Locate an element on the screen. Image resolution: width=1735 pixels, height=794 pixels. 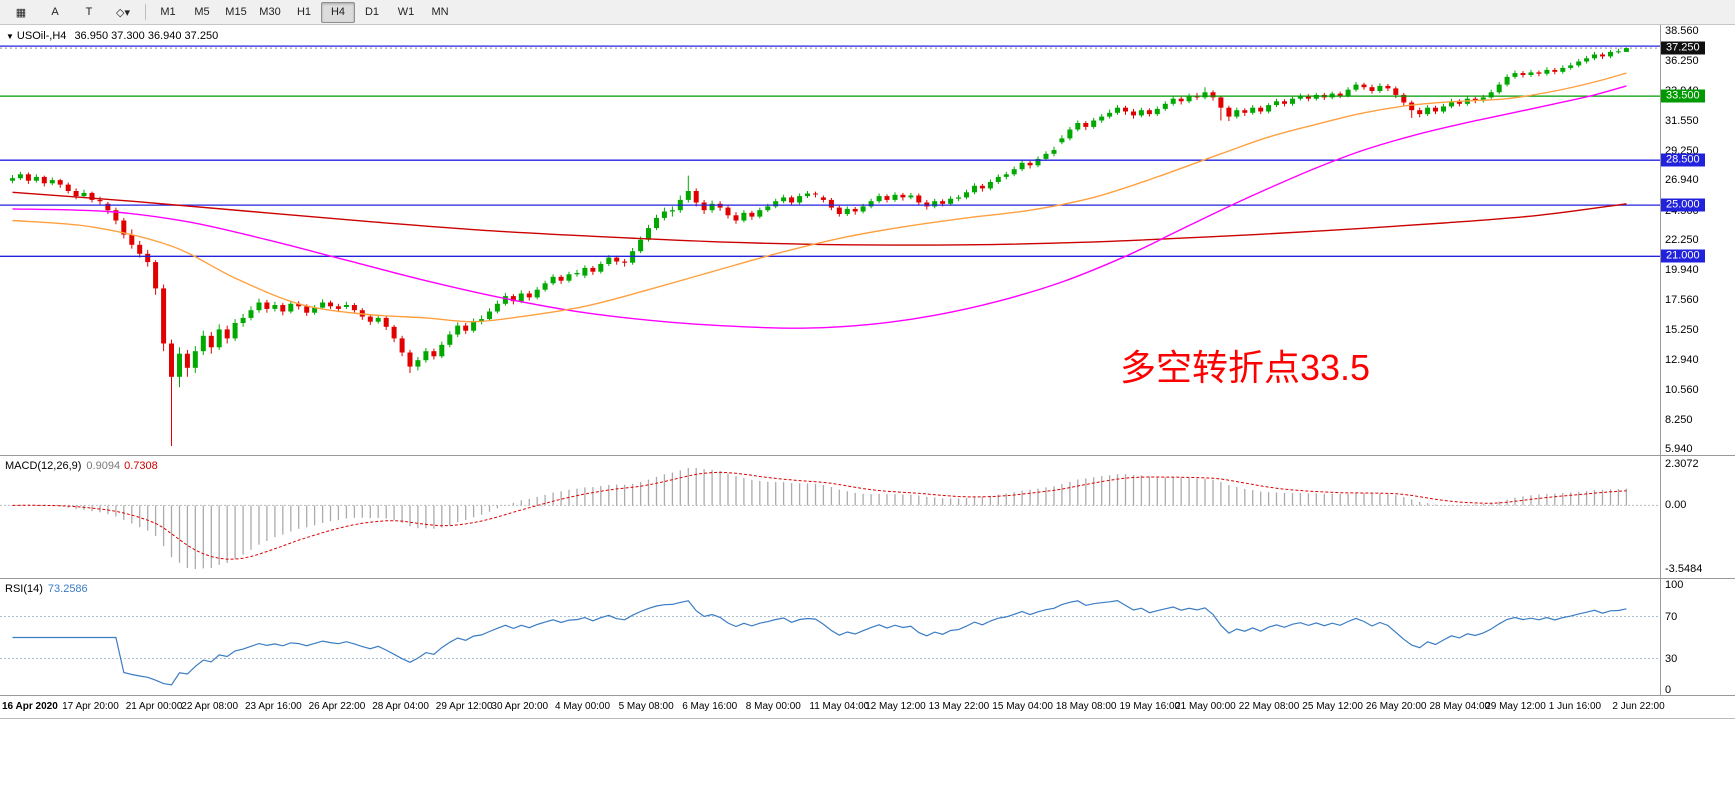
time-axis-label: 12 May 12:00 is located at coordinates (895, 706).